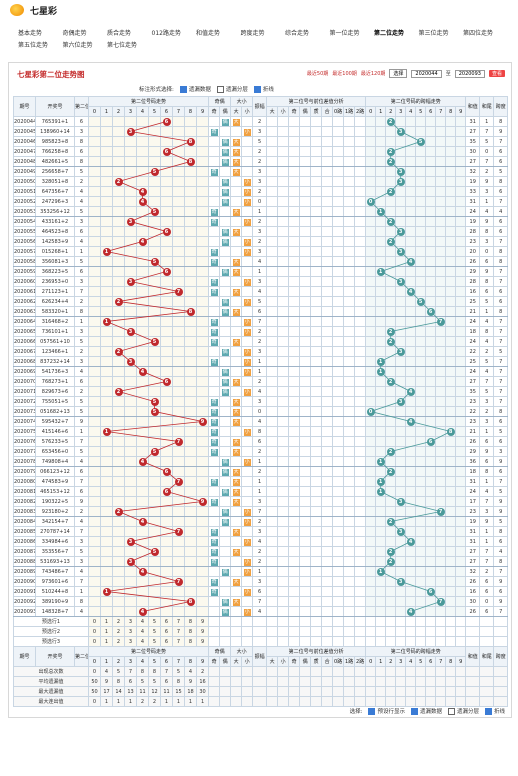  I want to click on option: 遗漏分层, so click(232, 89).